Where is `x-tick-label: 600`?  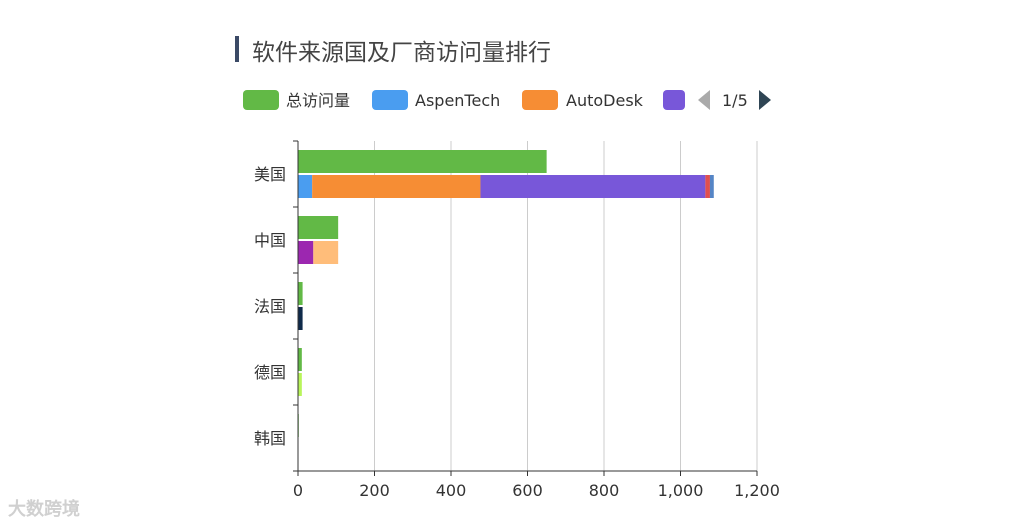 x-tick-label: 600 is located at coordinates (527, 490).